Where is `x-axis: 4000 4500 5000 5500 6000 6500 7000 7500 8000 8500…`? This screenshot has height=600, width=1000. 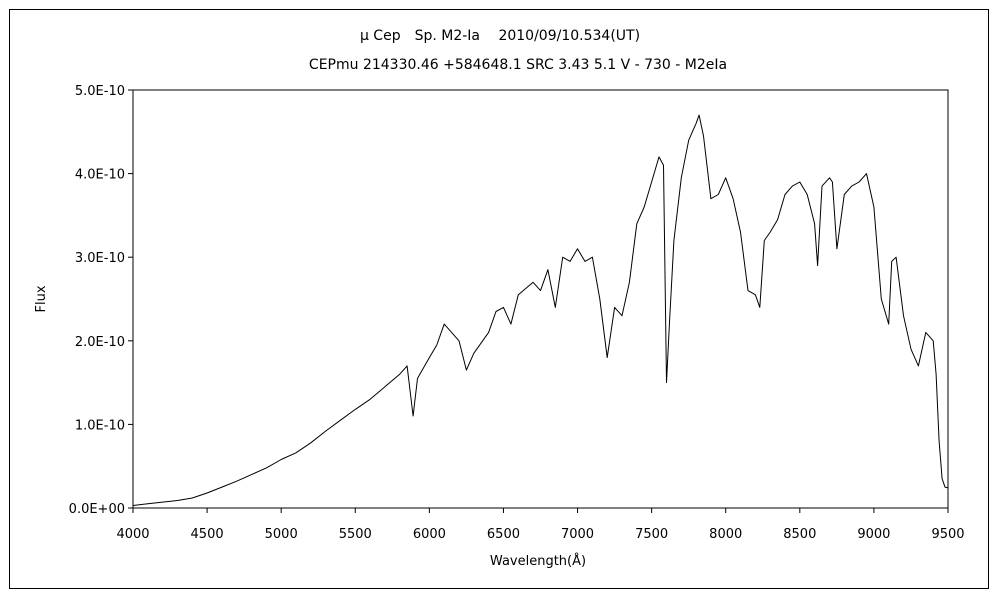
x-axis: 4000 4500 5000 5500 6000 6500 7000 7500 8000 8500… is located at coordinates (540, 525).